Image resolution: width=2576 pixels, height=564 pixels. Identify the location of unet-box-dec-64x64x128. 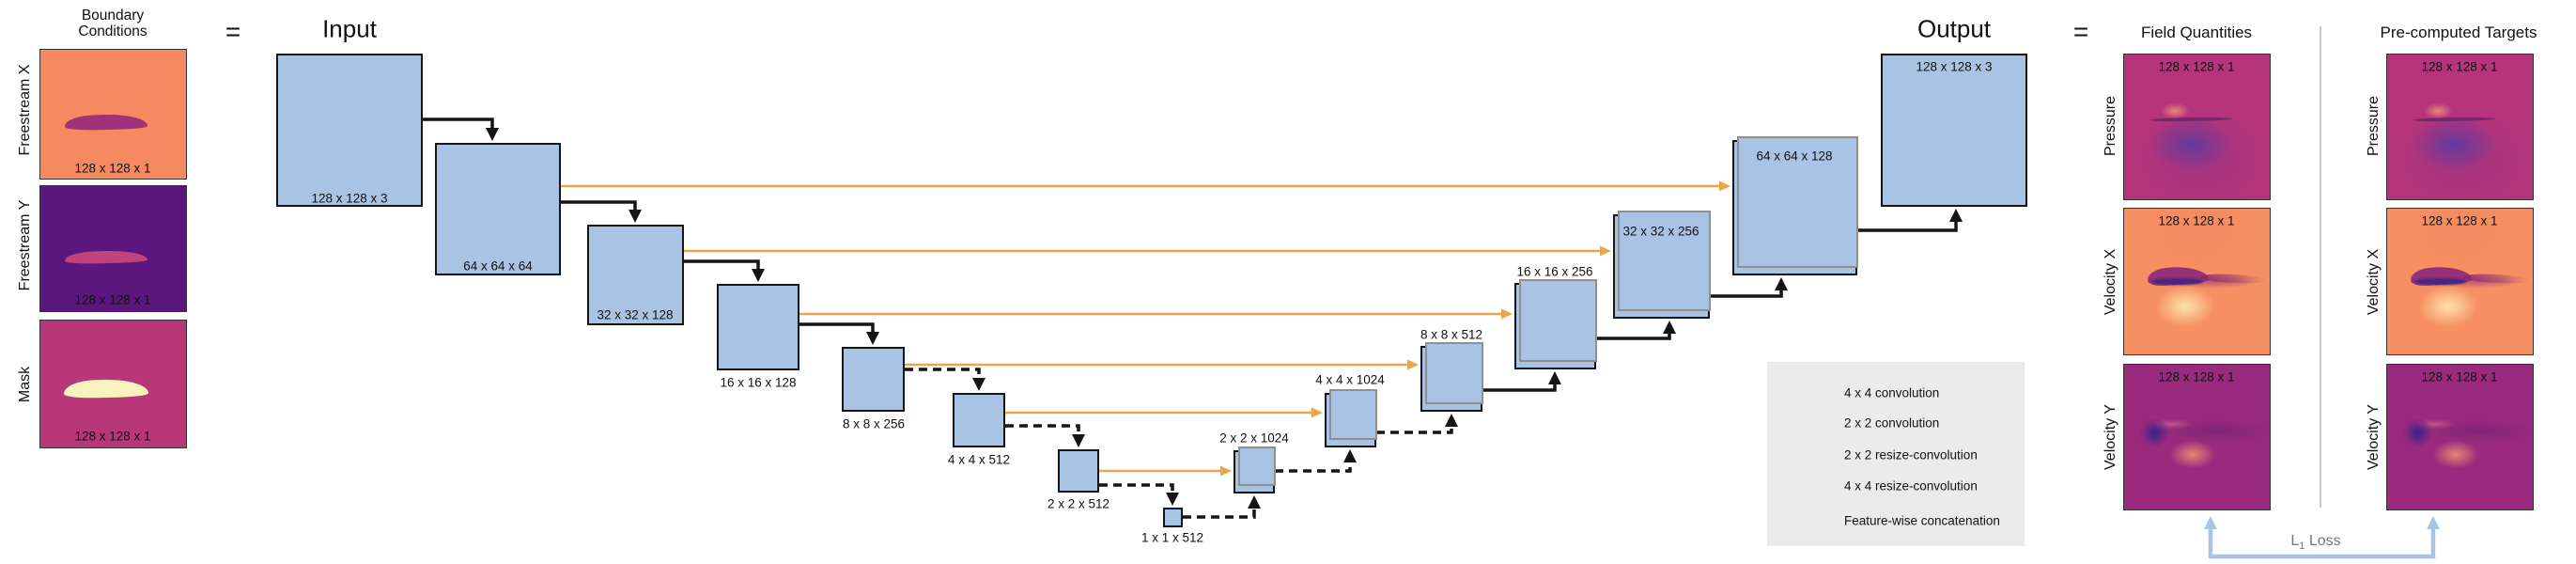
(1795, 205).